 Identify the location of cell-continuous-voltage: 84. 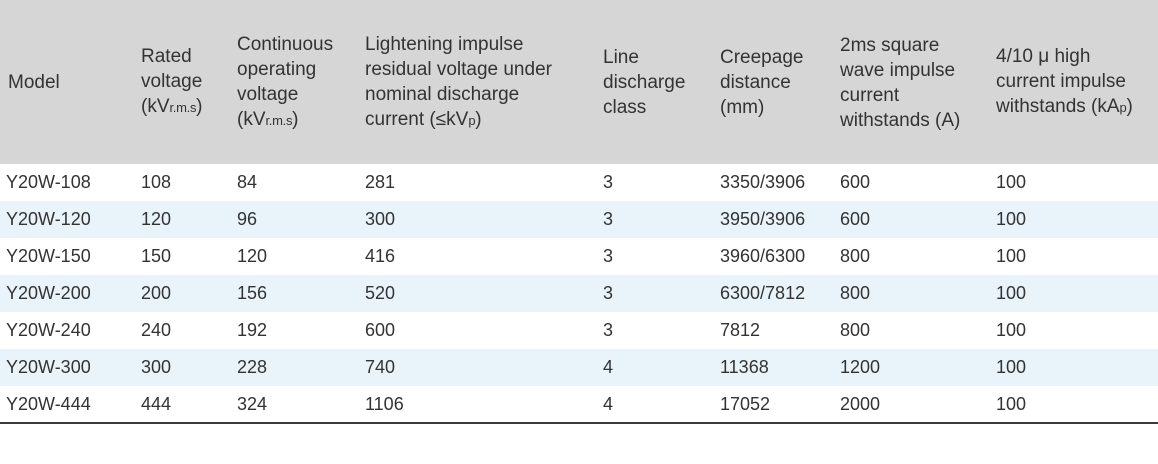
(247, 182).